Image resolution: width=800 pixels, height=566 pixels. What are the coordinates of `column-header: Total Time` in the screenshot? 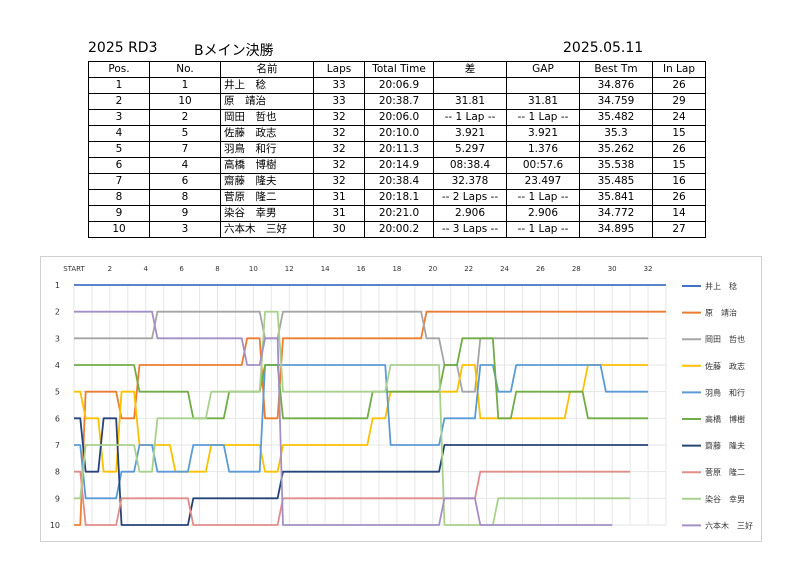 It's located at (399, 69).